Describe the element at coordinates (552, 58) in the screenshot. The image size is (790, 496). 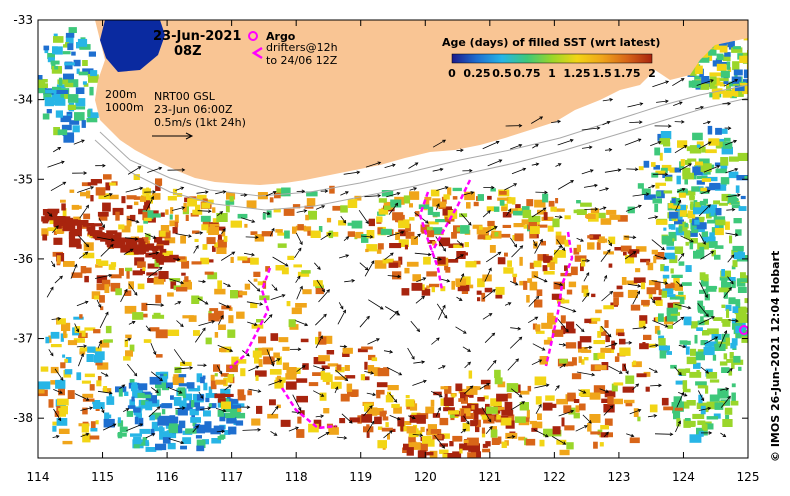
I see `colorbar-bar` at that location.